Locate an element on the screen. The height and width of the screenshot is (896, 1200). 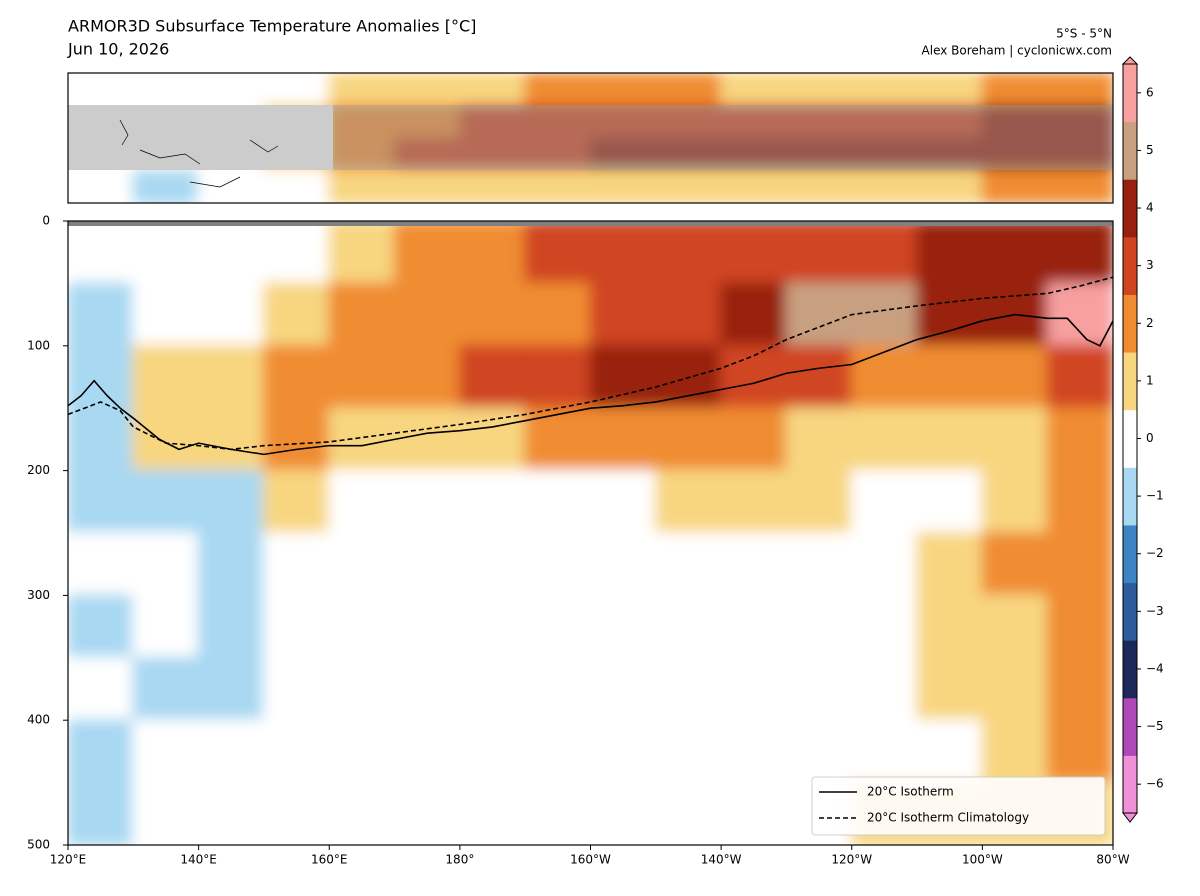
x-tick-label: 180° is located at coordinates (459, 860).